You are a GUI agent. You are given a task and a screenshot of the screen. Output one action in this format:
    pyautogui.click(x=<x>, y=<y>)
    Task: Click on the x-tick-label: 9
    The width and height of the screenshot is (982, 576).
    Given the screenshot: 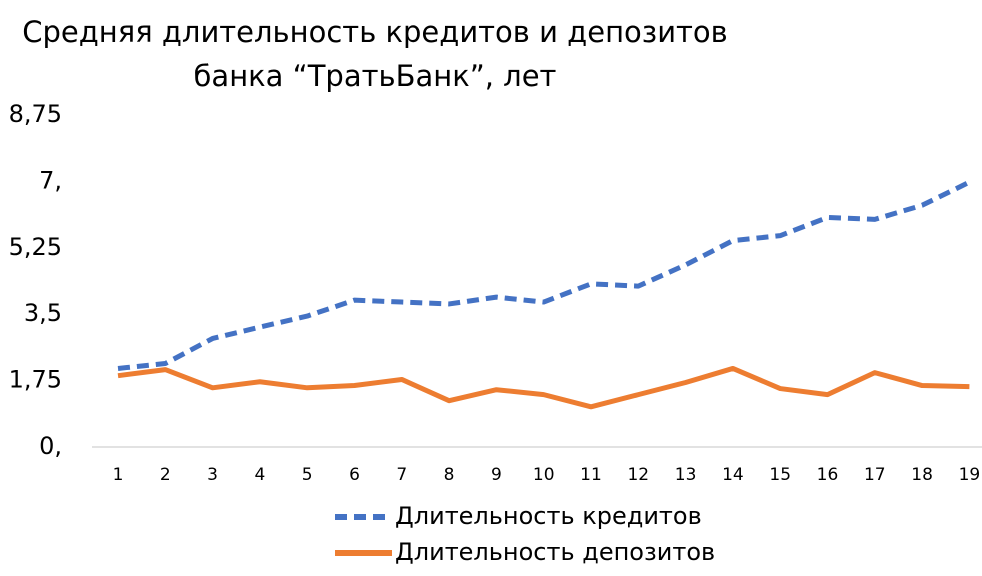 What is the action you would take?
    pyautogui.click(x=496, y=475)
    